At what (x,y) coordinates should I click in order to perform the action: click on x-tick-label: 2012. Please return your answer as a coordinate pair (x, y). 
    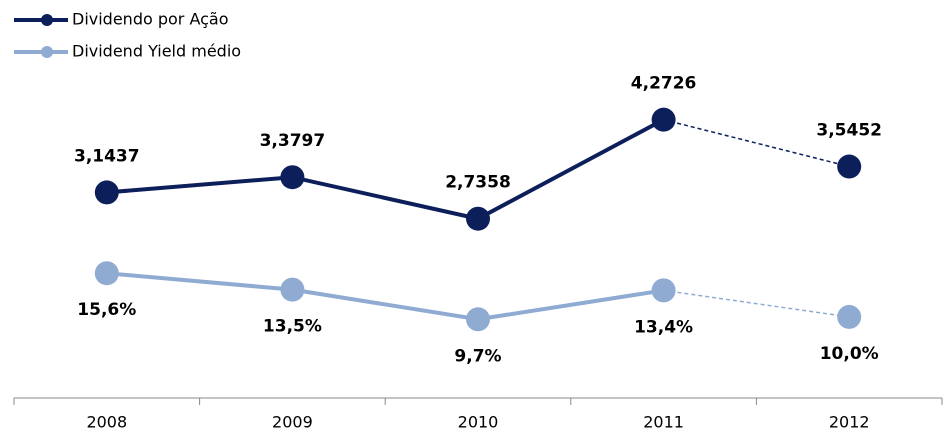
    Looking at the image, I should click on (849, 422).